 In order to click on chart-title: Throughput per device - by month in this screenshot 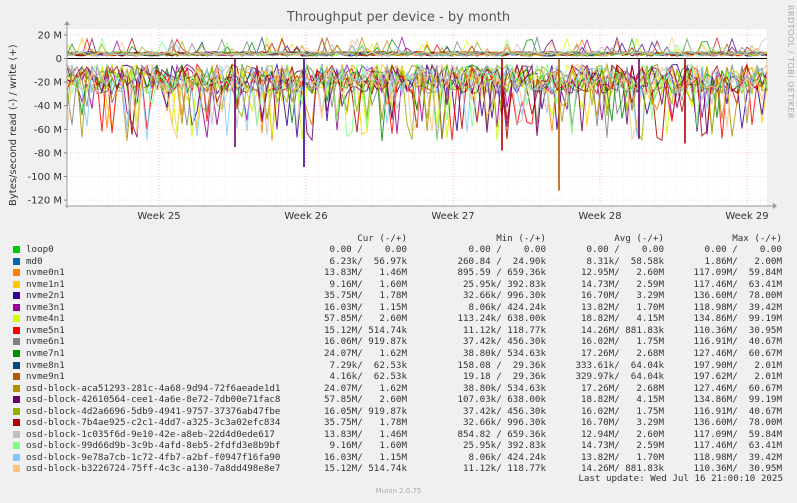, I will do `click(398, 17)`.